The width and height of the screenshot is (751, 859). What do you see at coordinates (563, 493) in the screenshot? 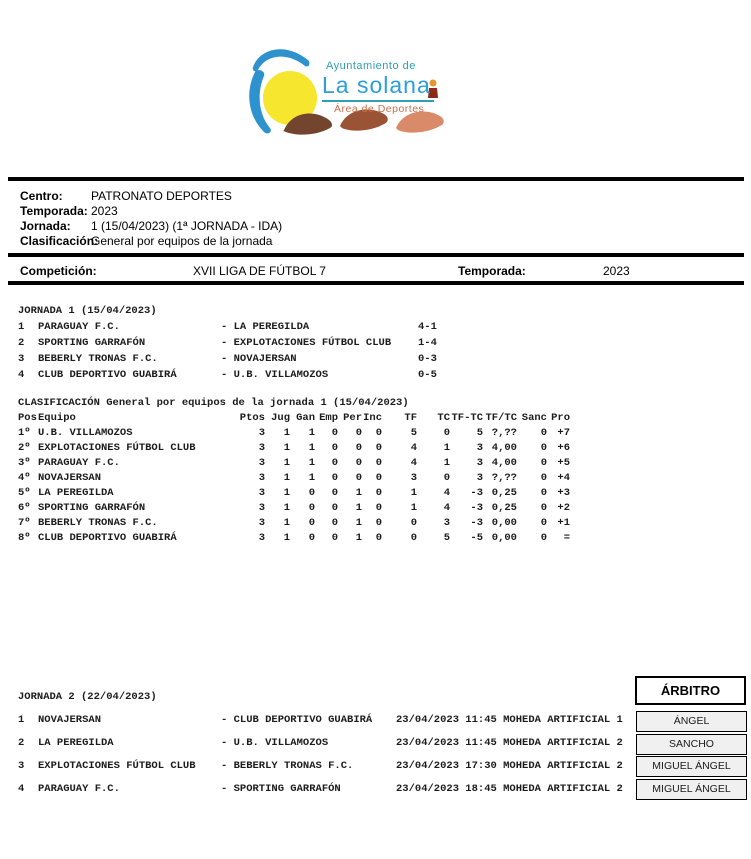
I see `cell: +3` at bounding box center [563, 493].